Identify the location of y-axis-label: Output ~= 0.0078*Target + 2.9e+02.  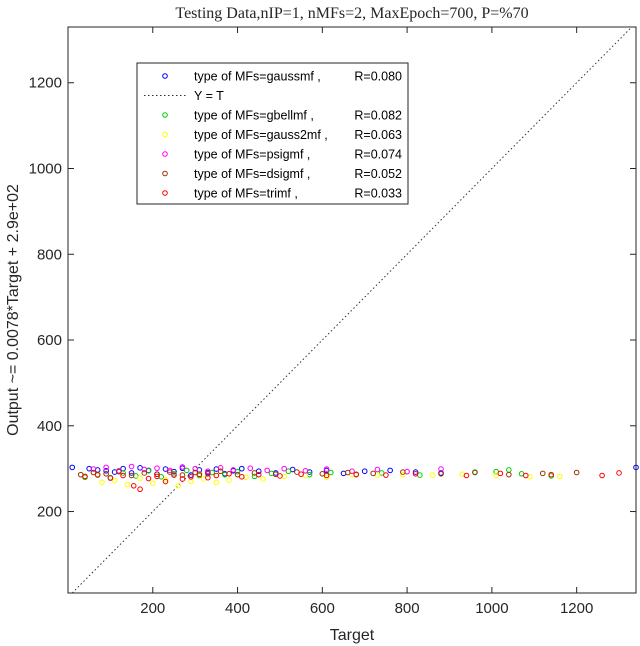
(13, 310).